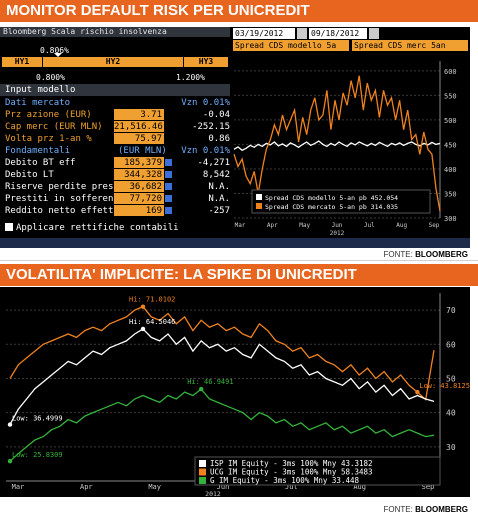 This screenshot has width=478, height=517. I want to click on table-row: Volta prz 1-an % 75.97 0.86, so click(115, 139).